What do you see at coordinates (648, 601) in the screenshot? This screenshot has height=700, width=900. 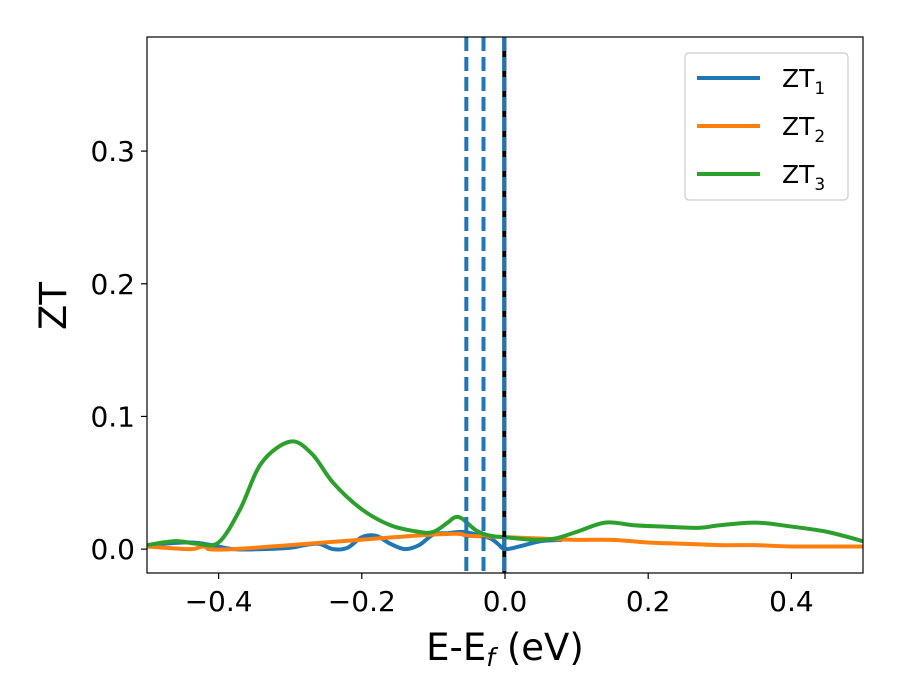 I see `x-tick-label: 0.2` at bounding box center [648, 601].